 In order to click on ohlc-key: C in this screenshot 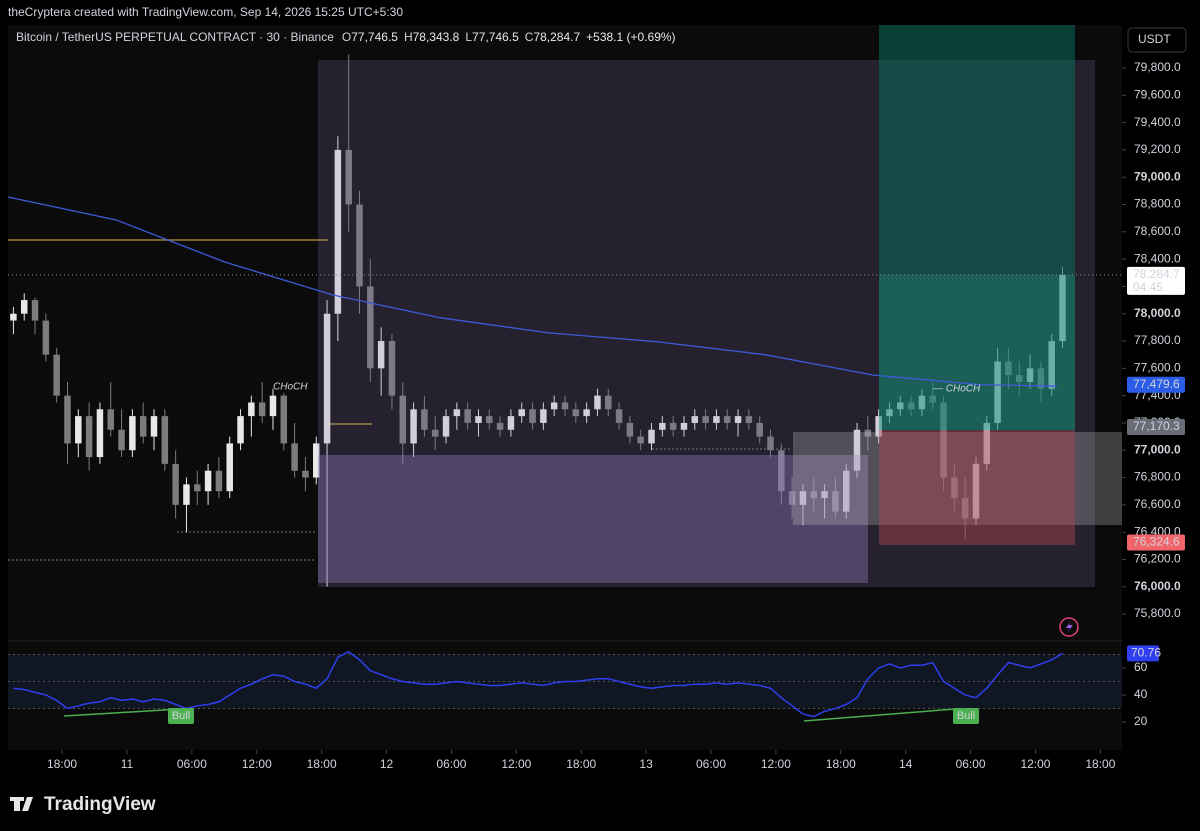, I will do `click(529, 37)`.